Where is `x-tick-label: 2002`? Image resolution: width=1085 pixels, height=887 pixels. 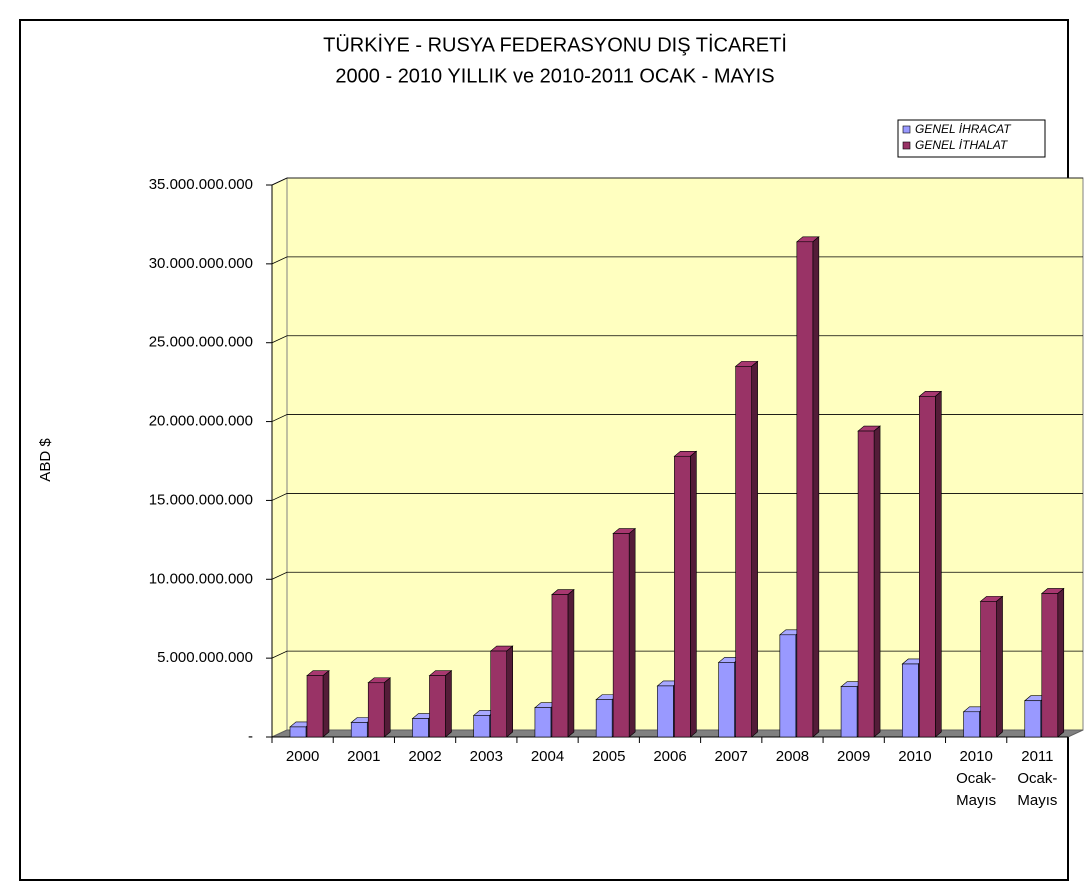
x-tick-label: 2002 is located at coordinates (424, 756).